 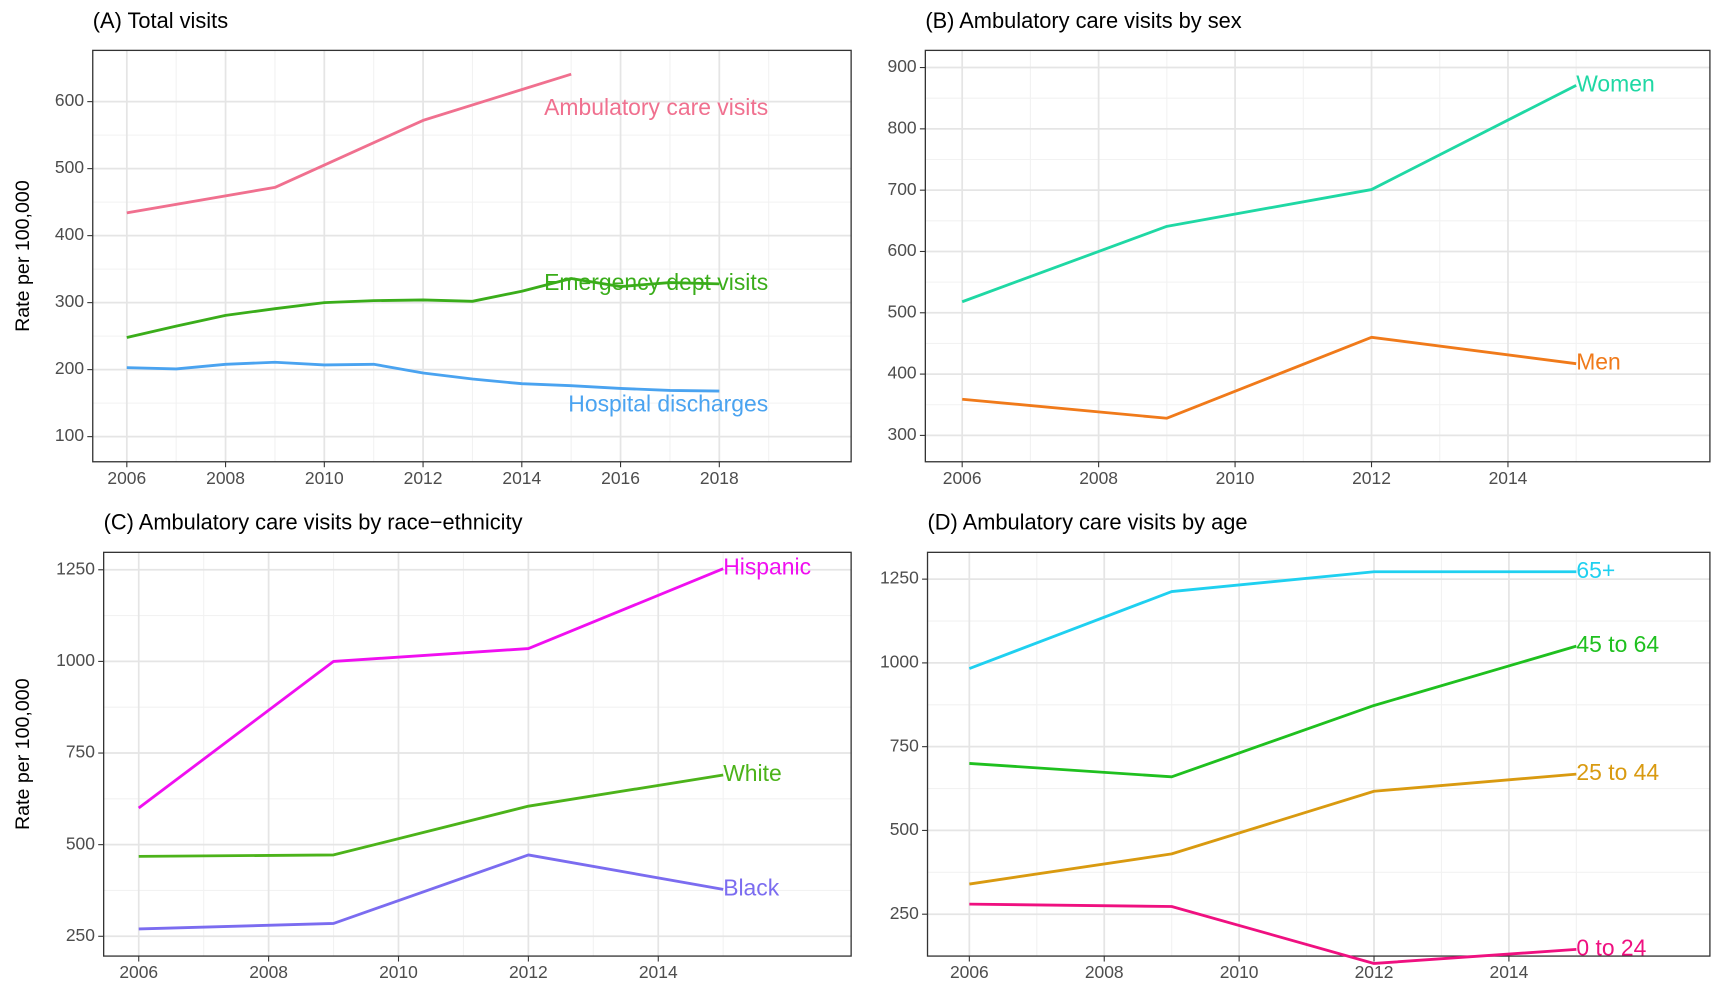 What do you see at coordinates (656, 282) in the screenshot?
I see `series-label: Emergency dept visits` at bounding box center [656, 282].